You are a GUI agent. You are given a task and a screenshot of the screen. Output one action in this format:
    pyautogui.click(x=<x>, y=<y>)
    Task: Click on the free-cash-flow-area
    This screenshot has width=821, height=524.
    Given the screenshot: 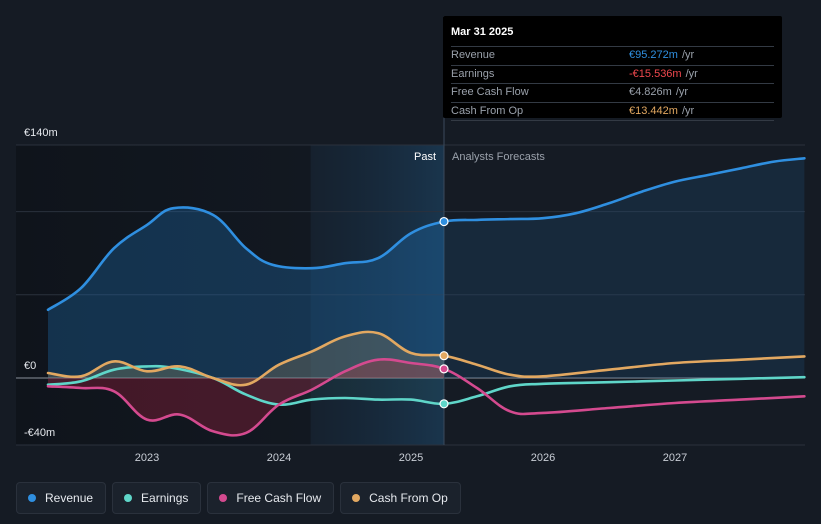 What is the action you would take?
    pyautogui.click(x=246, y=397)
    